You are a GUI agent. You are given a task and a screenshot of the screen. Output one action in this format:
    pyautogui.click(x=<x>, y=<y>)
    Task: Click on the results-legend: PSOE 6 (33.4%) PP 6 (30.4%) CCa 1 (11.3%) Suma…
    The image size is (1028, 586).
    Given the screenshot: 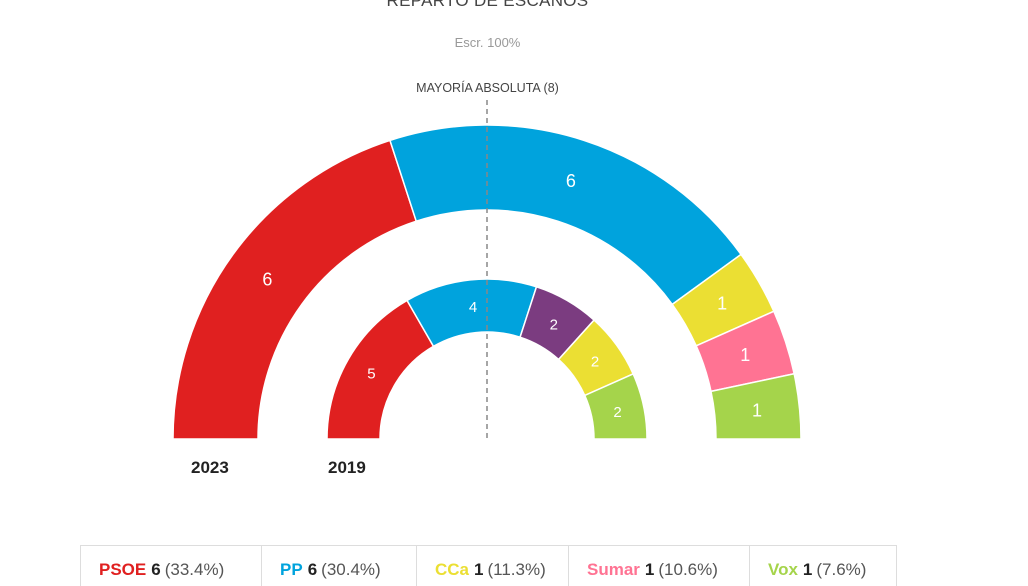 What is the action you would take?
    pyautogui.click(x=488, y=565)
    